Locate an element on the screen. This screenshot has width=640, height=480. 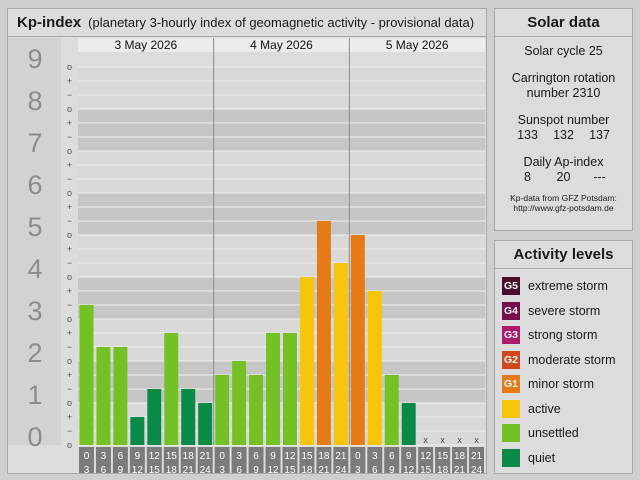
legend-swatch: G4 is located at coordinates (511, 310).